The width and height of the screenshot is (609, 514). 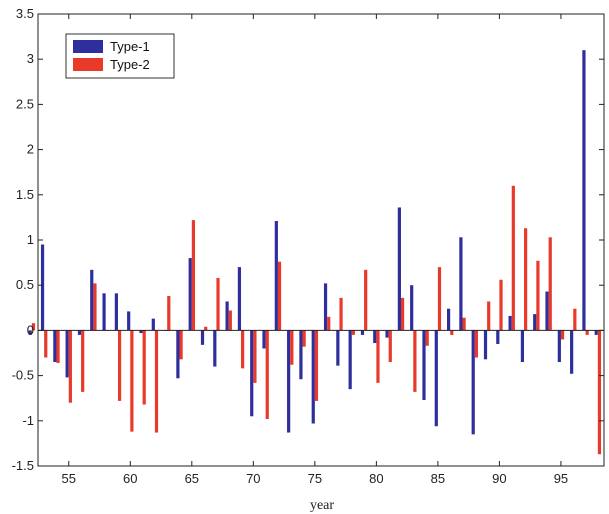 What do you see at coordinates (69, 478) in the screenshot?
I see `x-tick-label: 55` at bounding box center [69, 478].